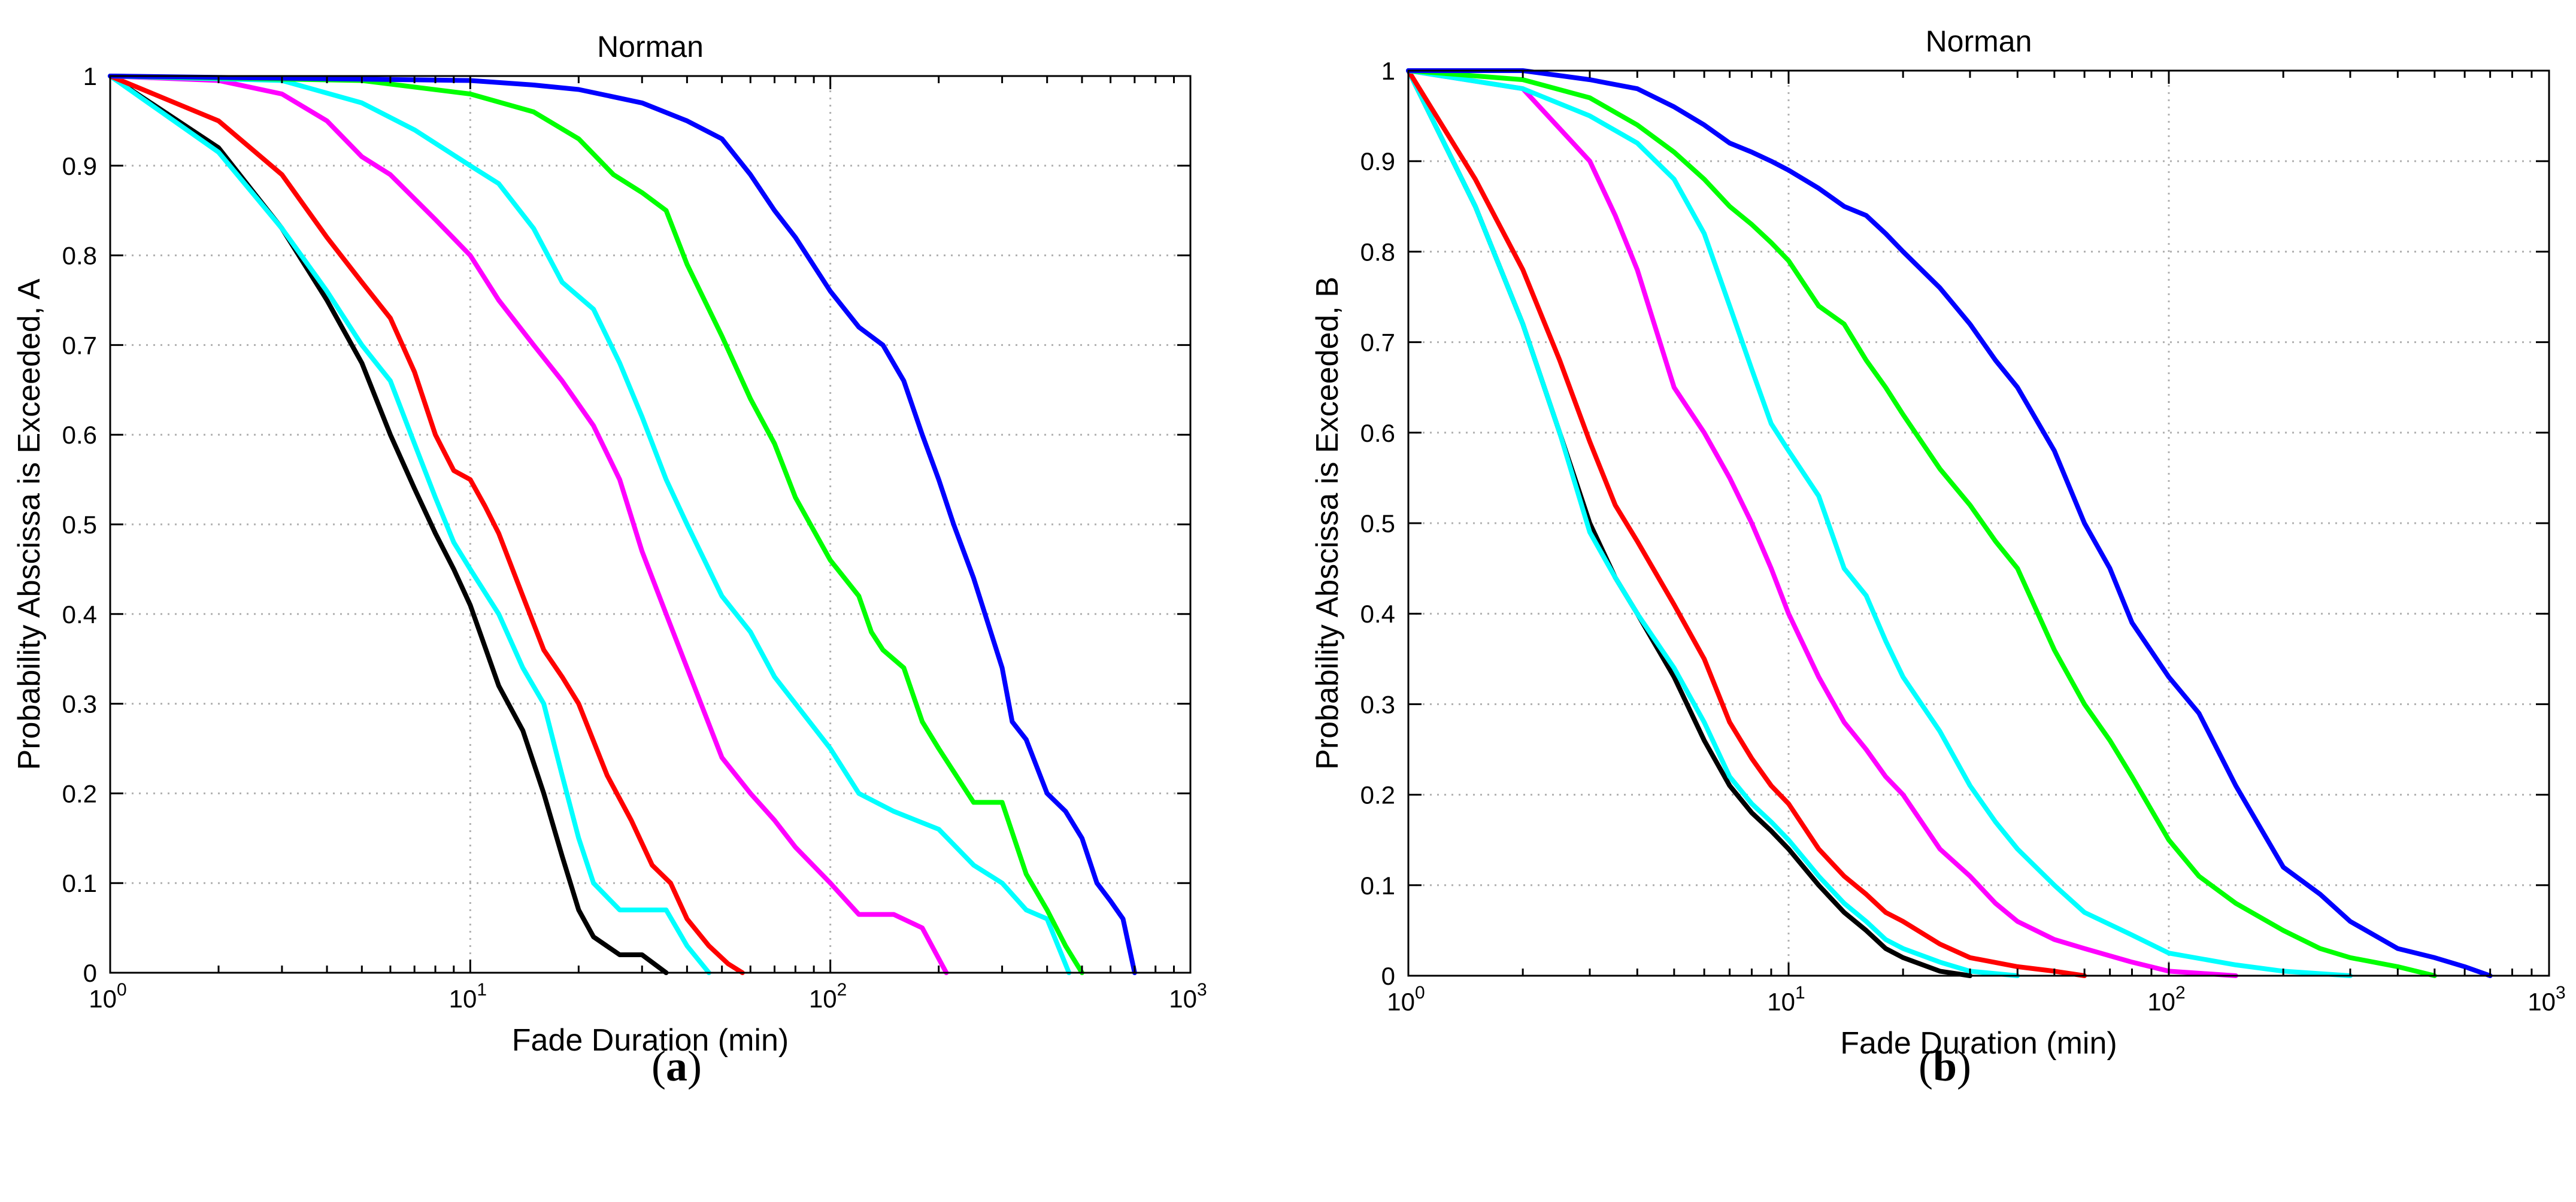 The image size is (2576, 1202). I want to click on chart-b-title: Norman, so click(1979, 41).